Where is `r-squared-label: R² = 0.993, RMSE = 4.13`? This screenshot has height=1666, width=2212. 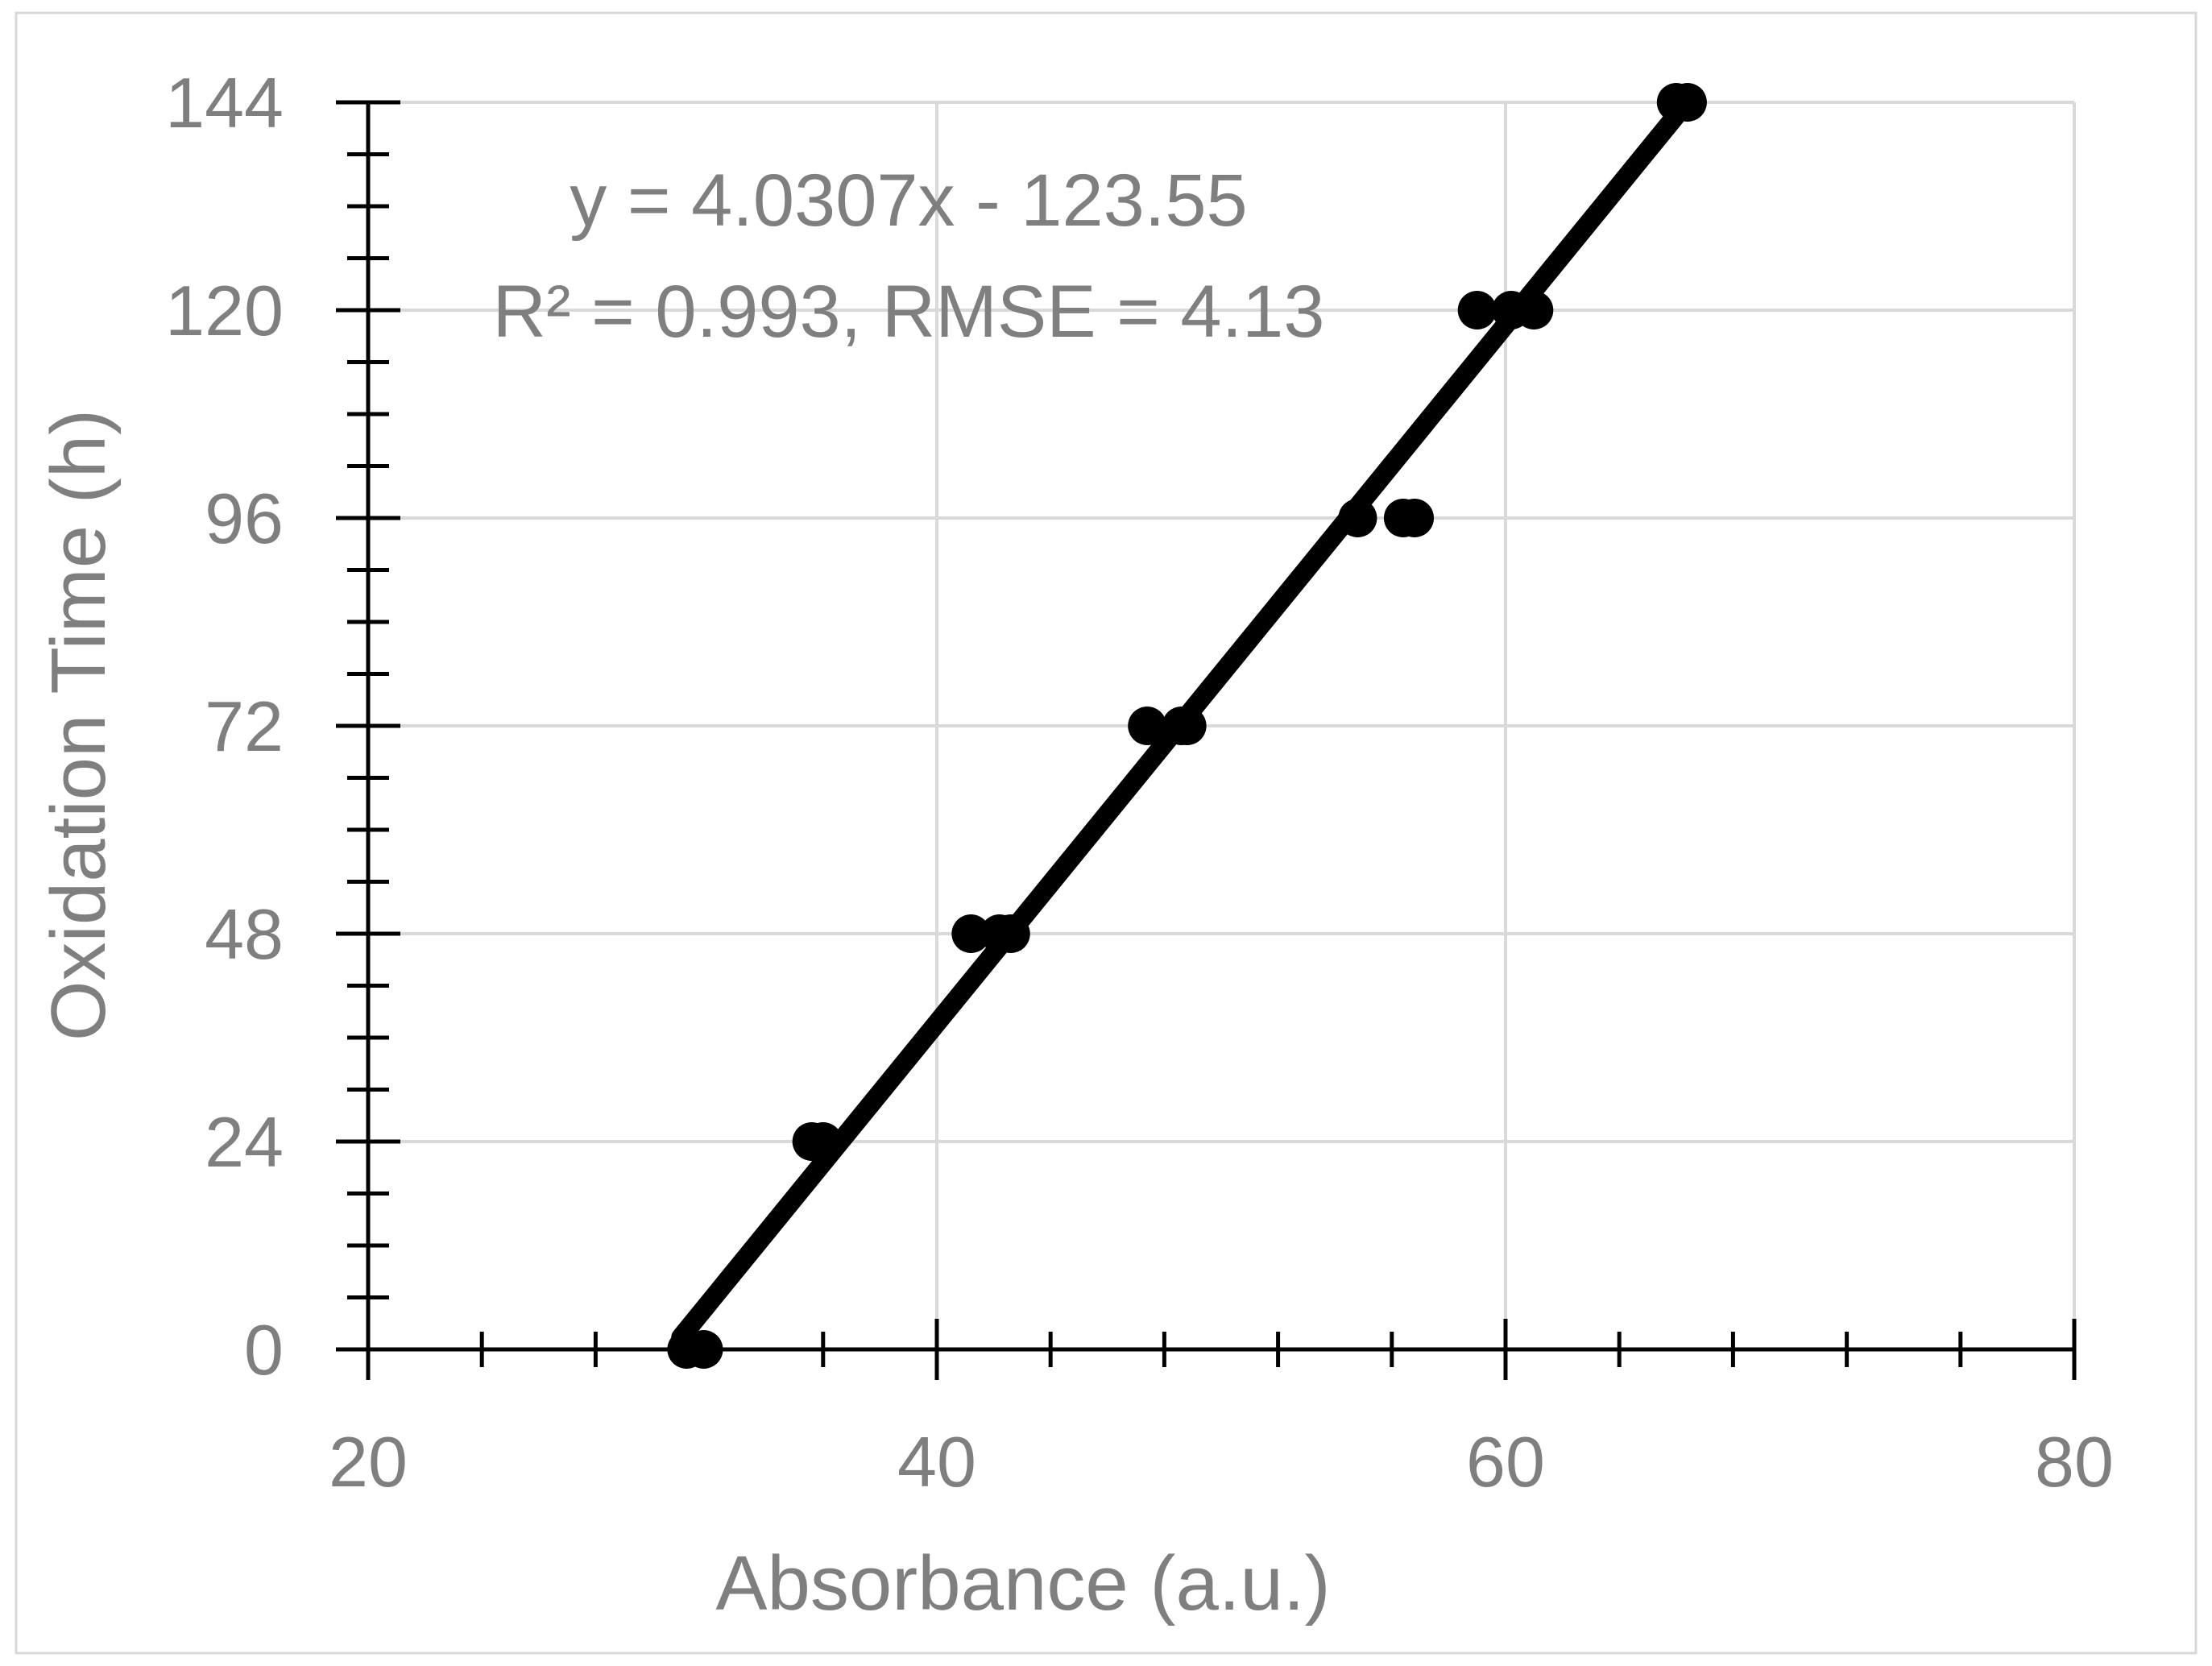 r-squared-label: R² = 0.993, RMSE = 4.13 is located at coordinates (909, 312).